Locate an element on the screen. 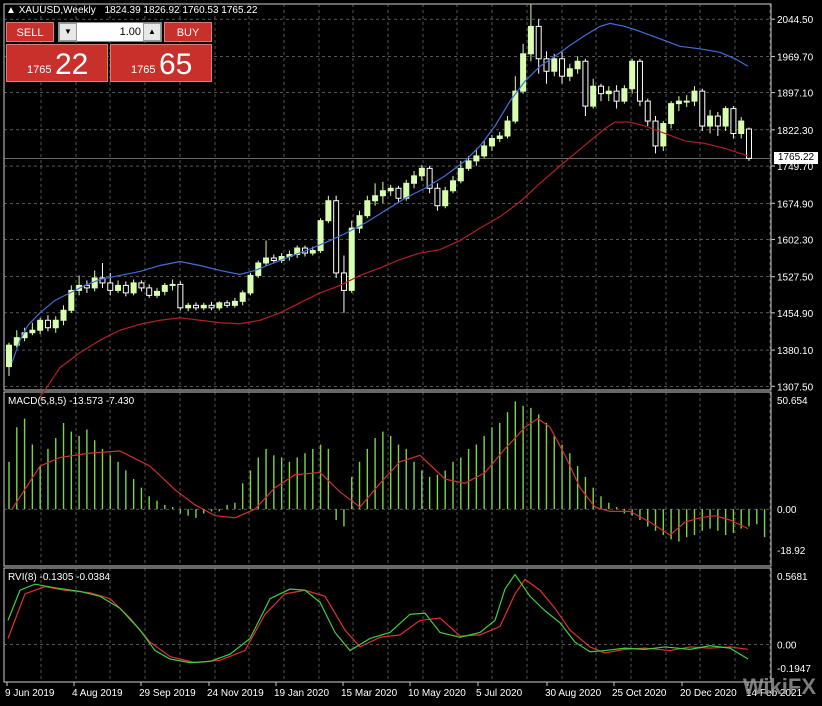  sell-button: SELL is located at coordinates (30, 32).